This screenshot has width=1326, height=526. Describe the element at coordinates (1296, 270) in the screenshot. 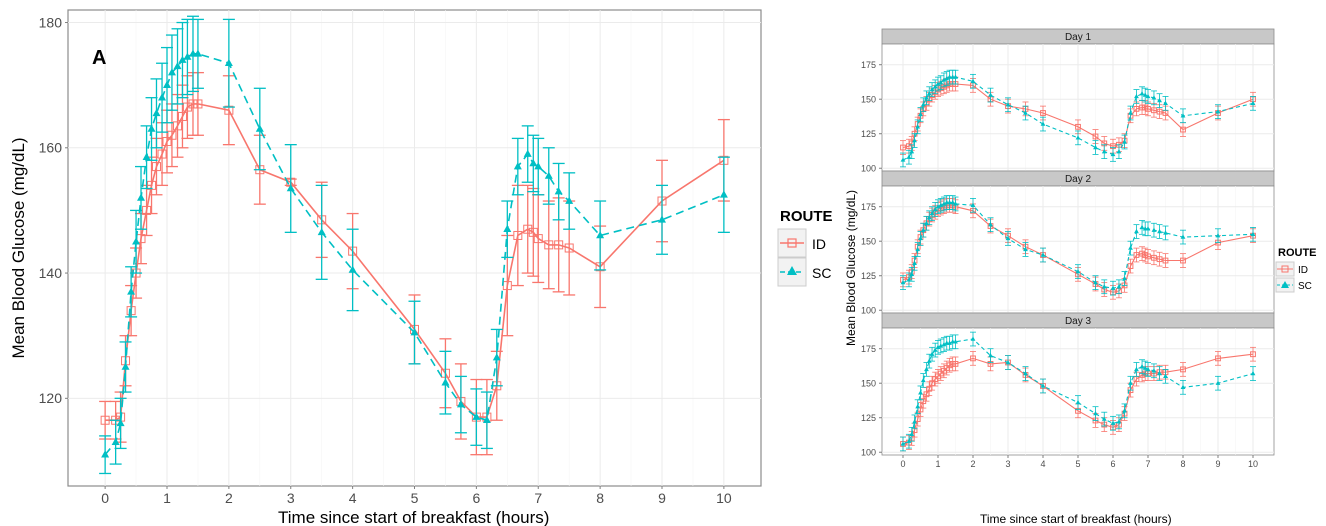

I see `panel-b-legend: ROUTE ID SC` at that location.